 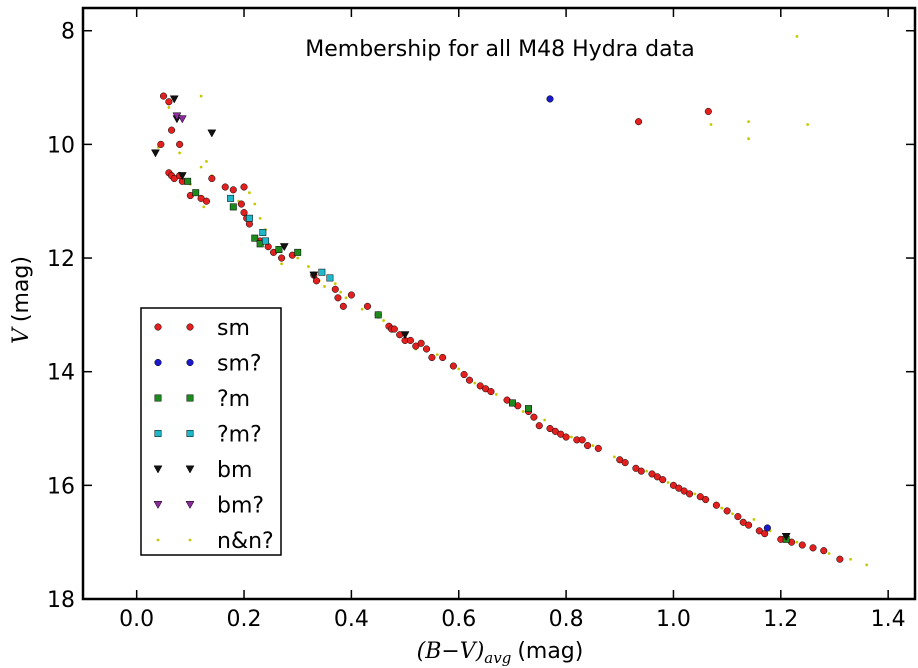 What do you see at coordinates (190, 362) in the screenshot?
I see `legend-marker-sm` at bounding box center [190, 362].